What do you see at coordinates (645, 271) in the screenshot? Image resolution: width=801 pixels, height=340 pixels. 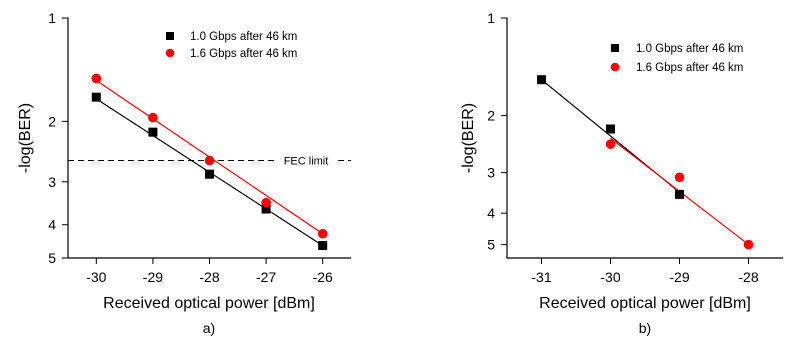 I see `x-ticks: -31 -30 -29 -28` at bounding box center [645, 271].